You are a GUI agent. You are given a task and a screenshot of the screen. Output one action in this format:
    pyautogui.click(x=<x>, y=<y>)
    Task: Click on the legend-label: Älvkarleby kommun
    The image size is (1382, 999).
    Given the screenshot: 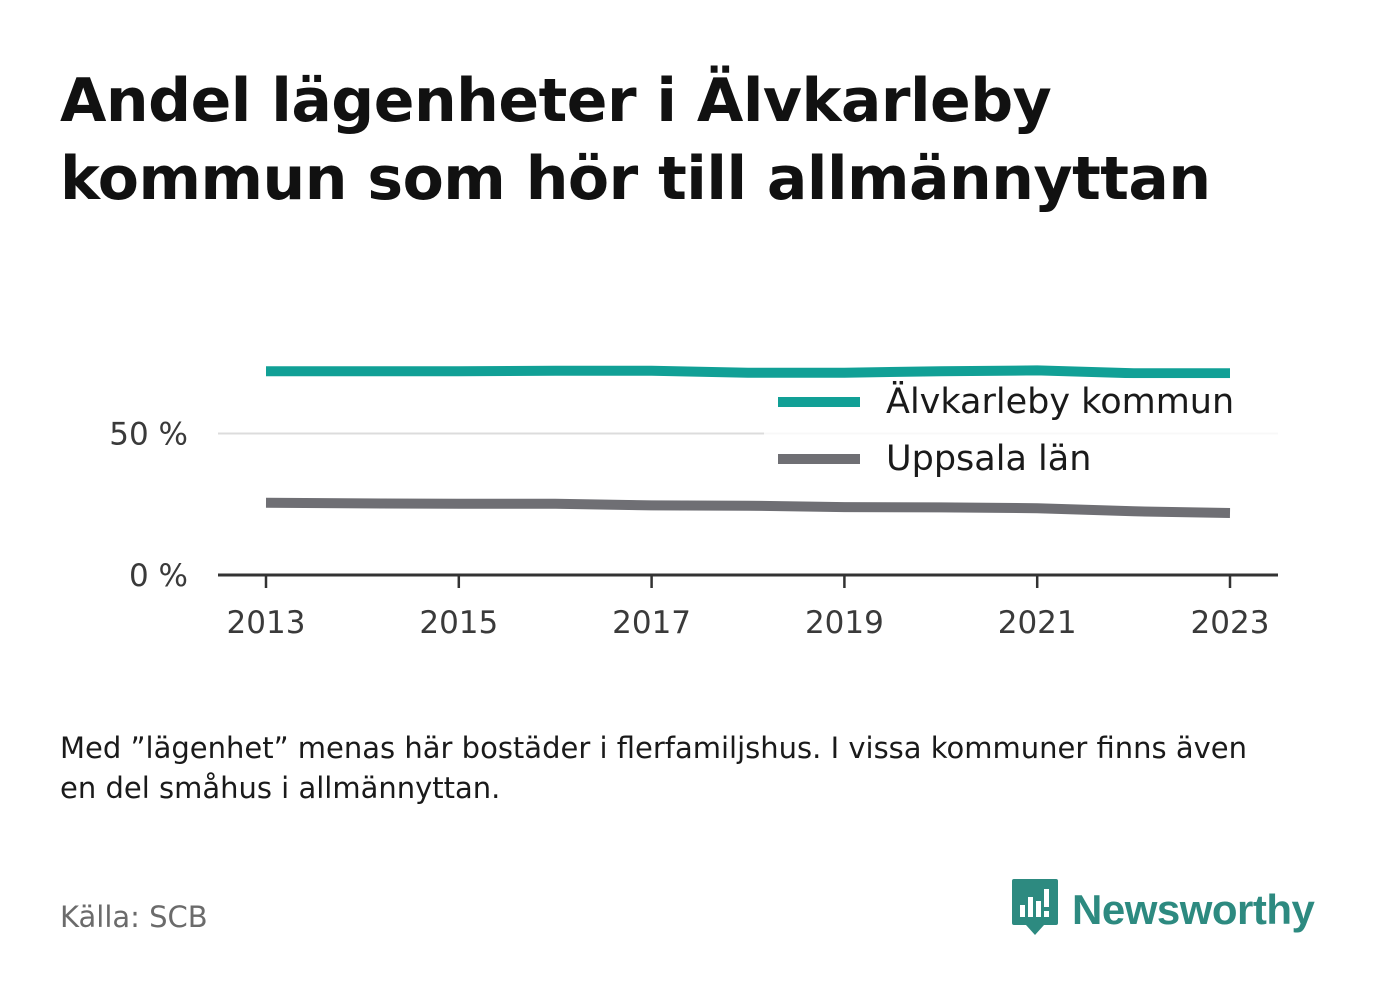 What is the action you would take?
    pyautogui.click(x=1060, y=401)
    